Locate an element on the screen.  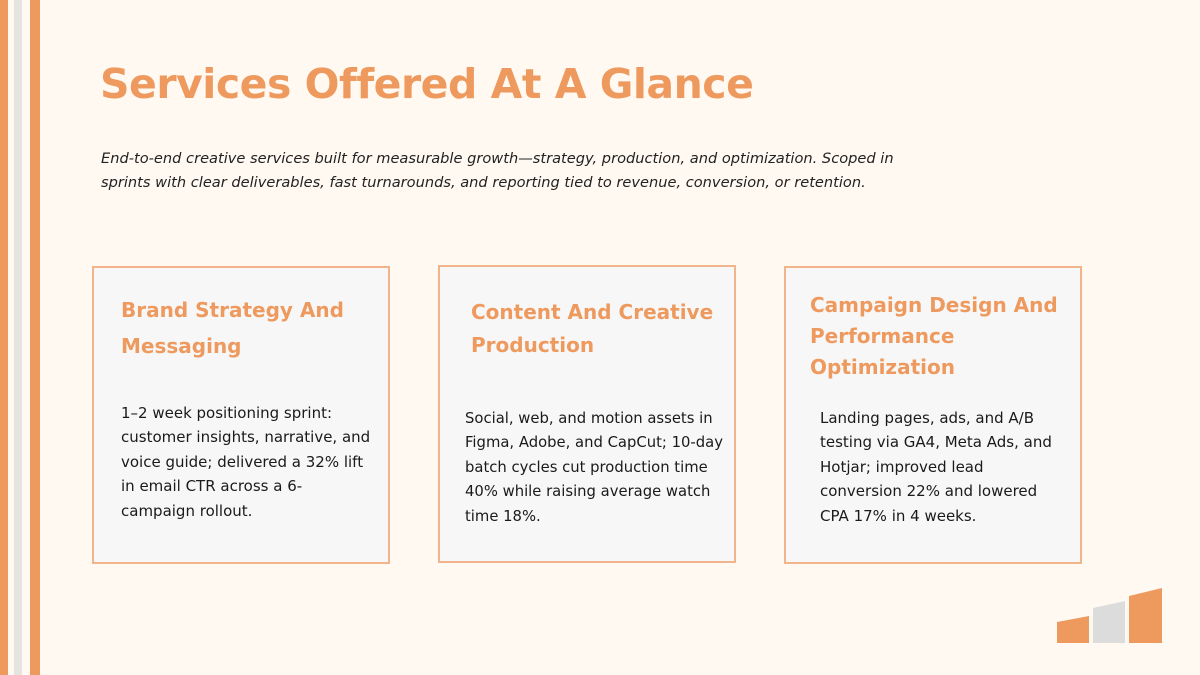
card-title: Content And Creative Production is located at coordinates (592, 328).